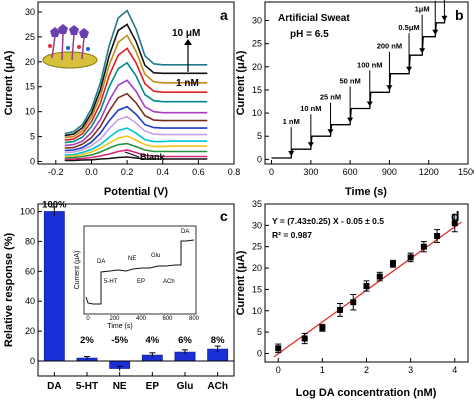 The height and width of the screenshot is (401, 474). What do you see at coordinates (132, 259) in the screenshot?
I see `inset-label-ne: NE` at bounding box center [132, 259].